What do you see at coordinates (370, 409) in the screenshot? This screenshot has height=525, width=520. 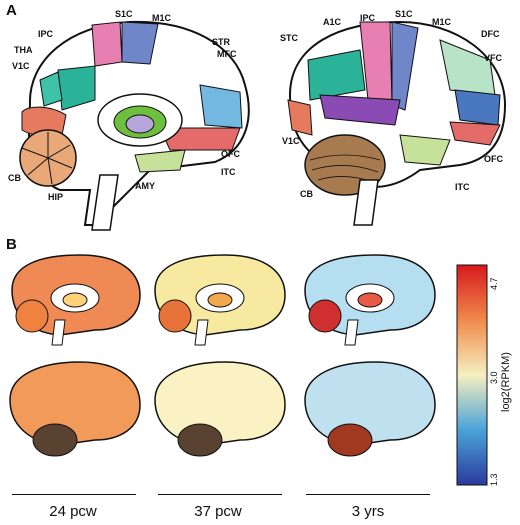 I see `lateral-3yrs` at bounding box center [370, 409].